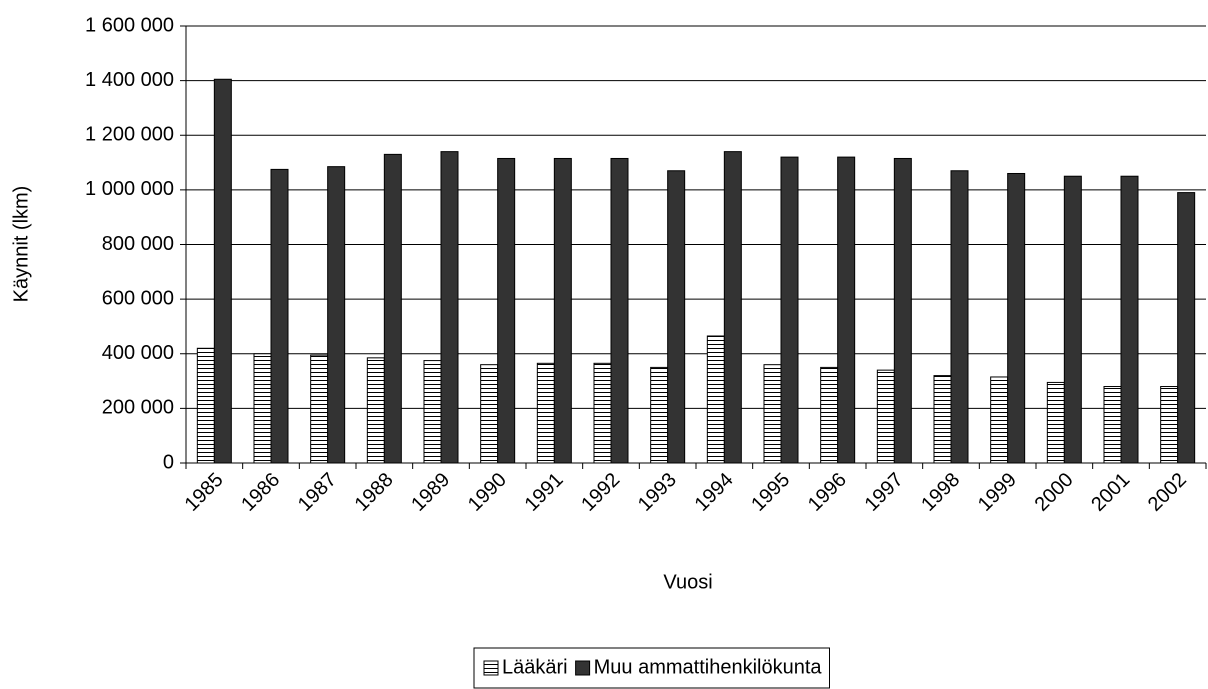 The width and height of the screenshot is (1208, 689). What do you see at coordinates (260, 492) in the screenshot?
I see `x-tick-label: 1986` at bounding box center [260, 492].